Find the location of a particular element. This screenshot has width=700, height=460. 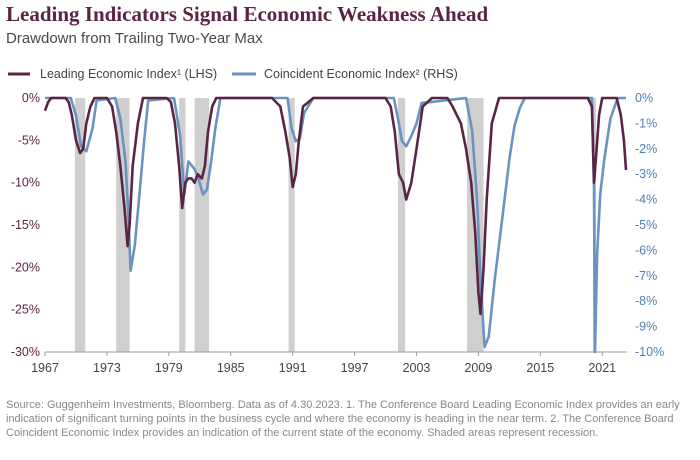

x-tick-label: 2015 is located at coordinates (540, 368).